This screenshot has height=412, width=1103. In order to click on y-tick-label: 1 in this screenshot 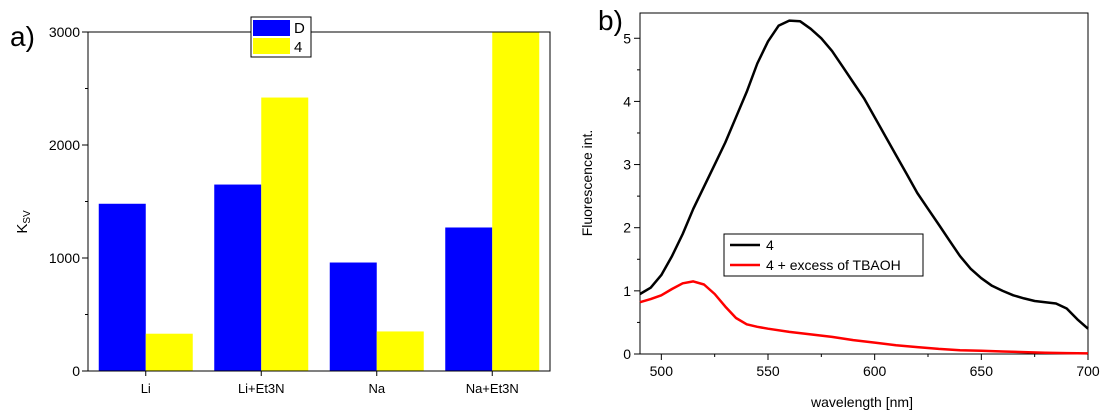, I will do `click(627, 291)`.